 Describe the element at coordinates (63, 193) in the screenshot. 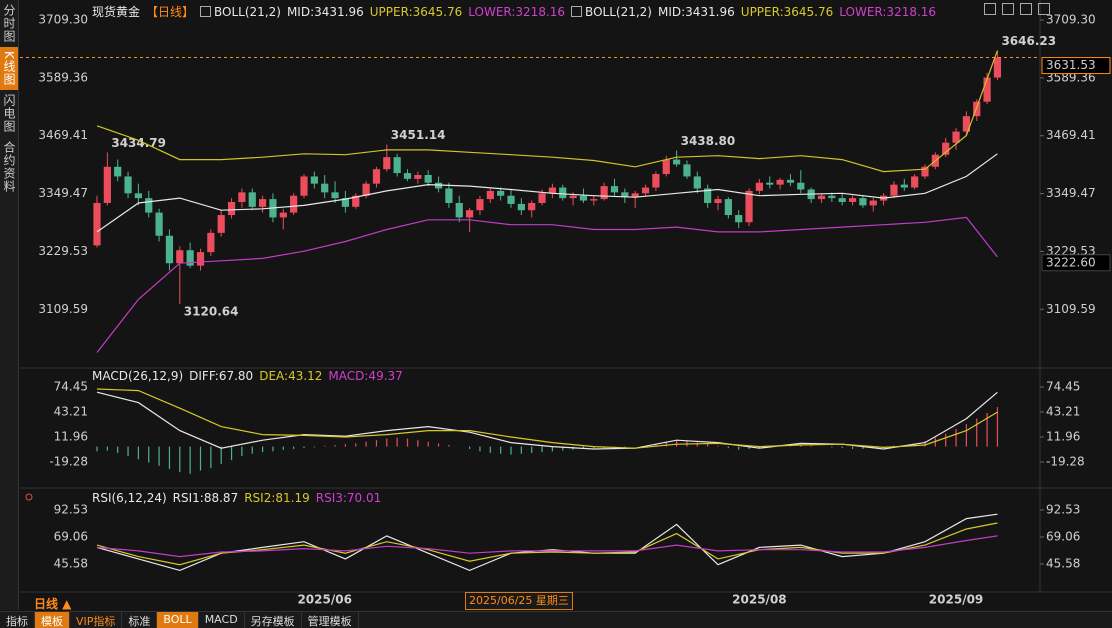

I see `y-tick-label: 3349.47` at that location.